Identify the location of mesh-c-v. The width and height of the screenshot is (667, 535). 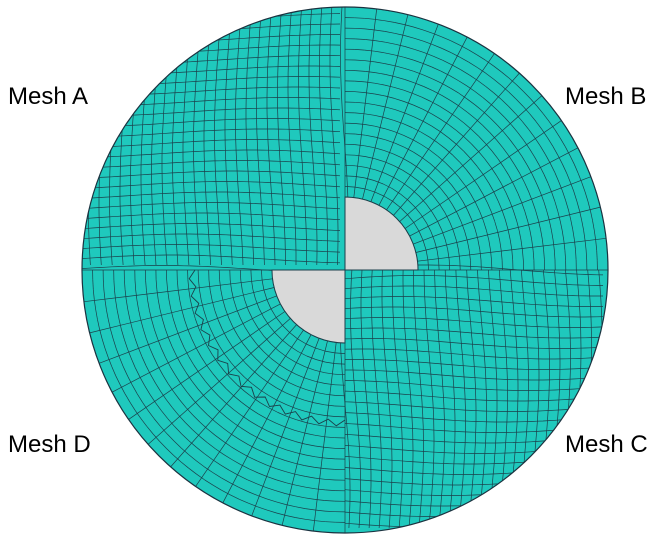
(418, 399).